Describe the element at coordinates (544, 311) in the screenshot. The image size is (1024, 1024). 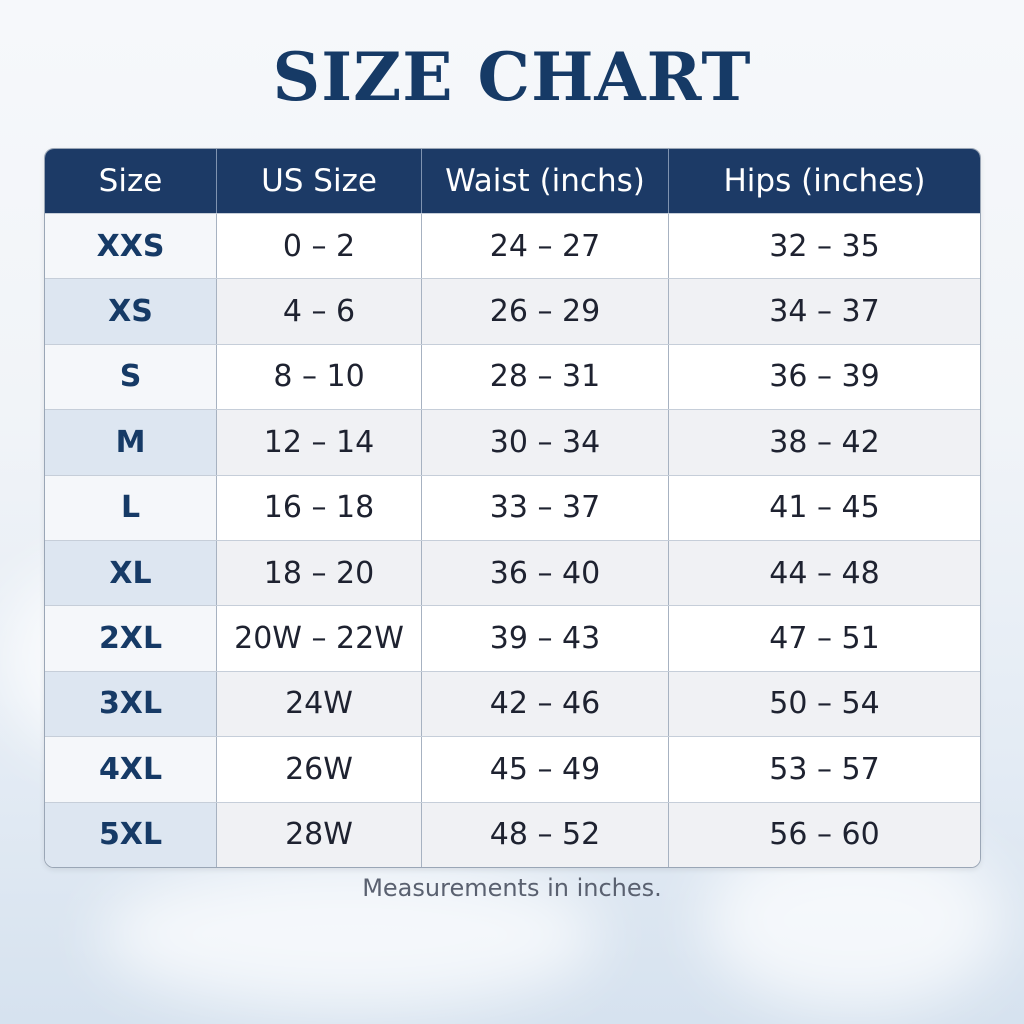
I see `cell-waist: 26 – 29` at that location.